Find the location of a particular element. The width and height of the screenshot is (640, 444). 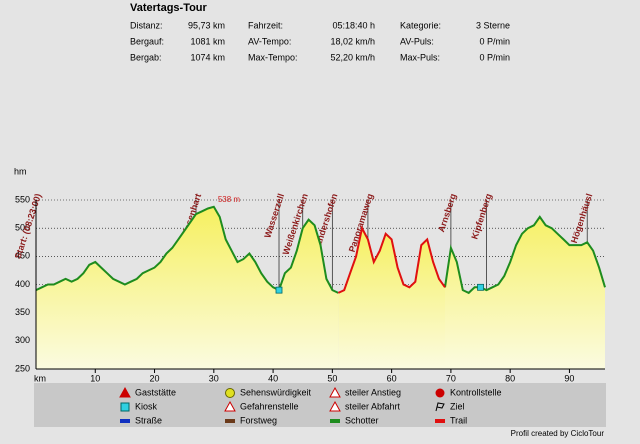

y-axis-label: hm is located at coordinates (20, 171).